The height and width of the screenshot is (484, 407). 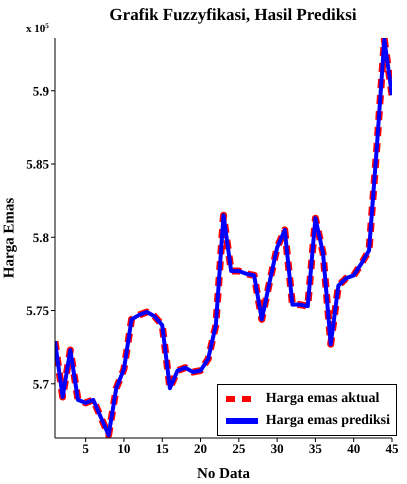 I want to click on legend-label: Harga emas aktual, so click(x=323, y=399).